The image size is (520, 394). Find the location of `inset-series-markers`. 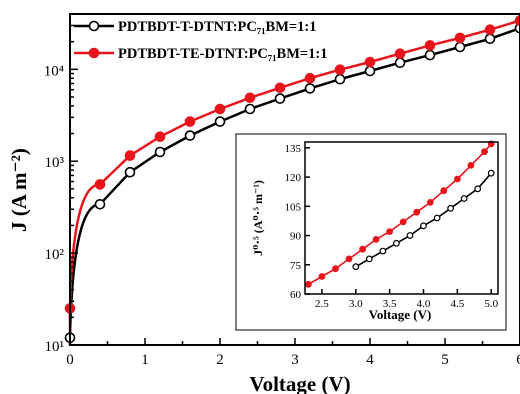

inset-series-markers is located at coordinates (400, 214).